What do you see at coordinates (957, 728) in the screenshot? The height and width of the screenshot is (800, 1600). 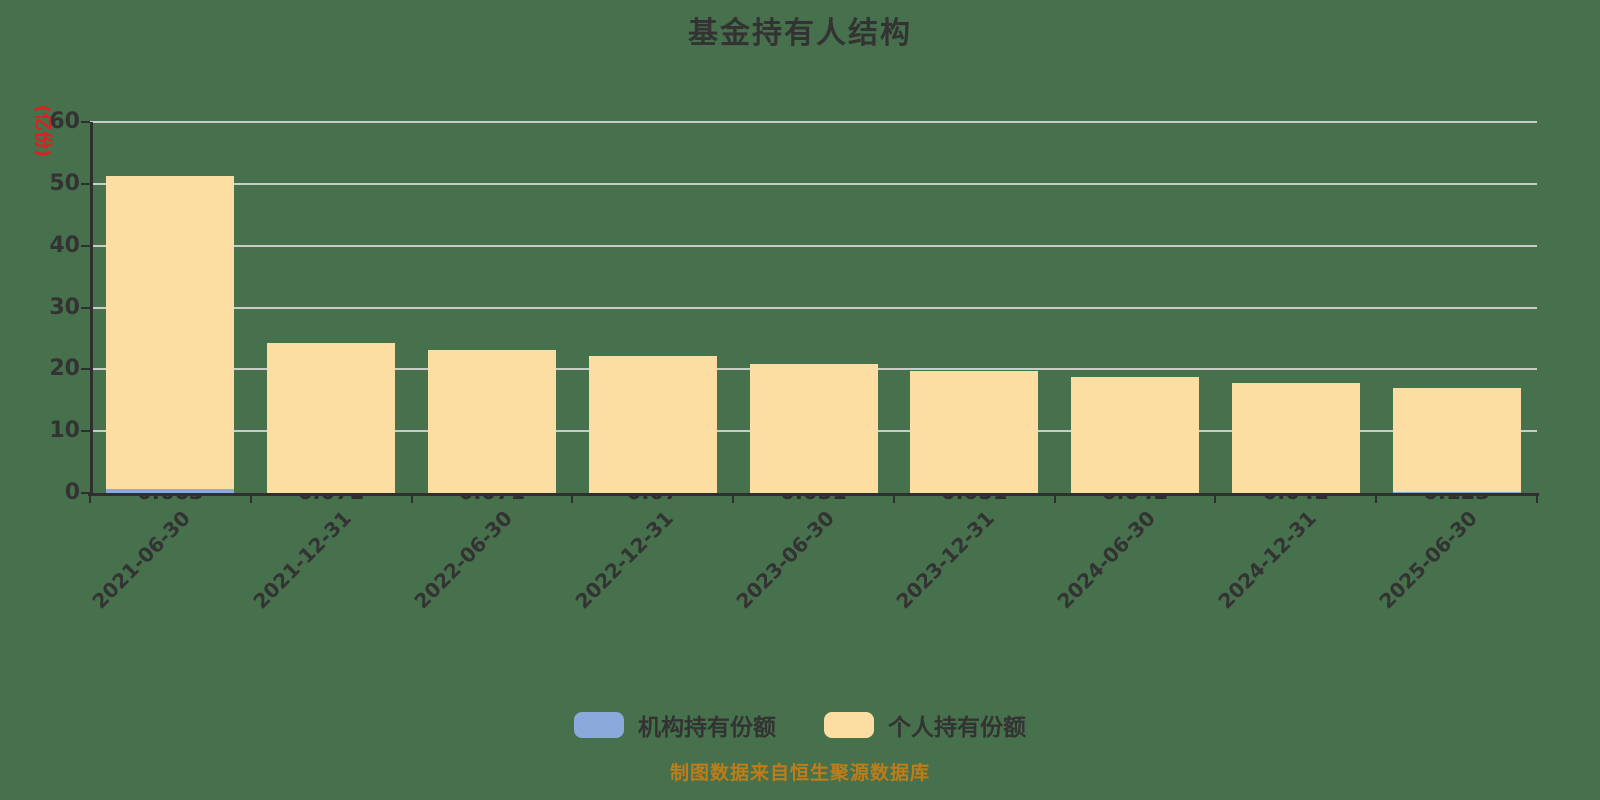 I see `legend-label-individual: 个人持有份额` at bounding box center [957, 728].